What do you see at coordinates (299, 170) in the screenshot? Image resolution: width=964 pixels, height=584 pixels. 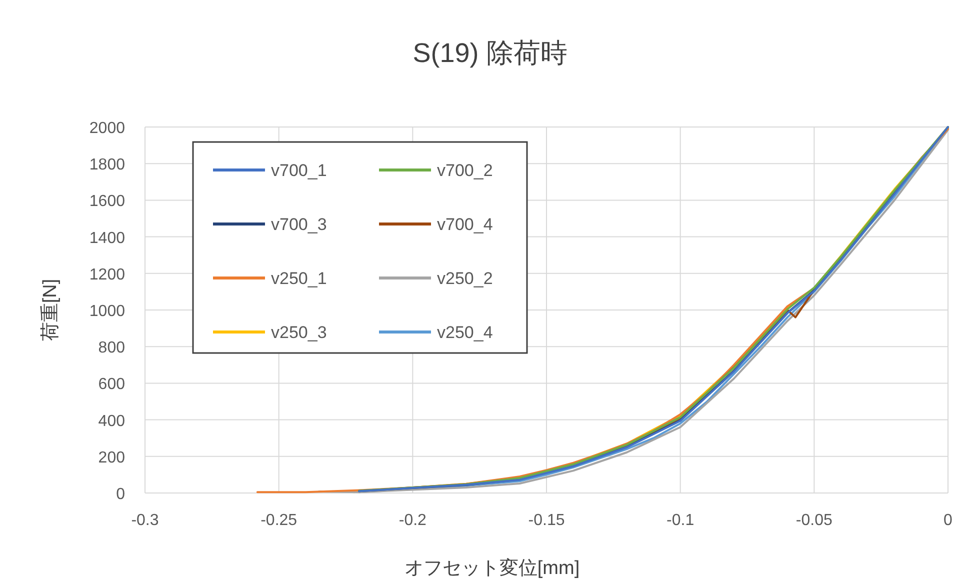 I see `legend-label: v700_1` at bounding box center [299, 170].